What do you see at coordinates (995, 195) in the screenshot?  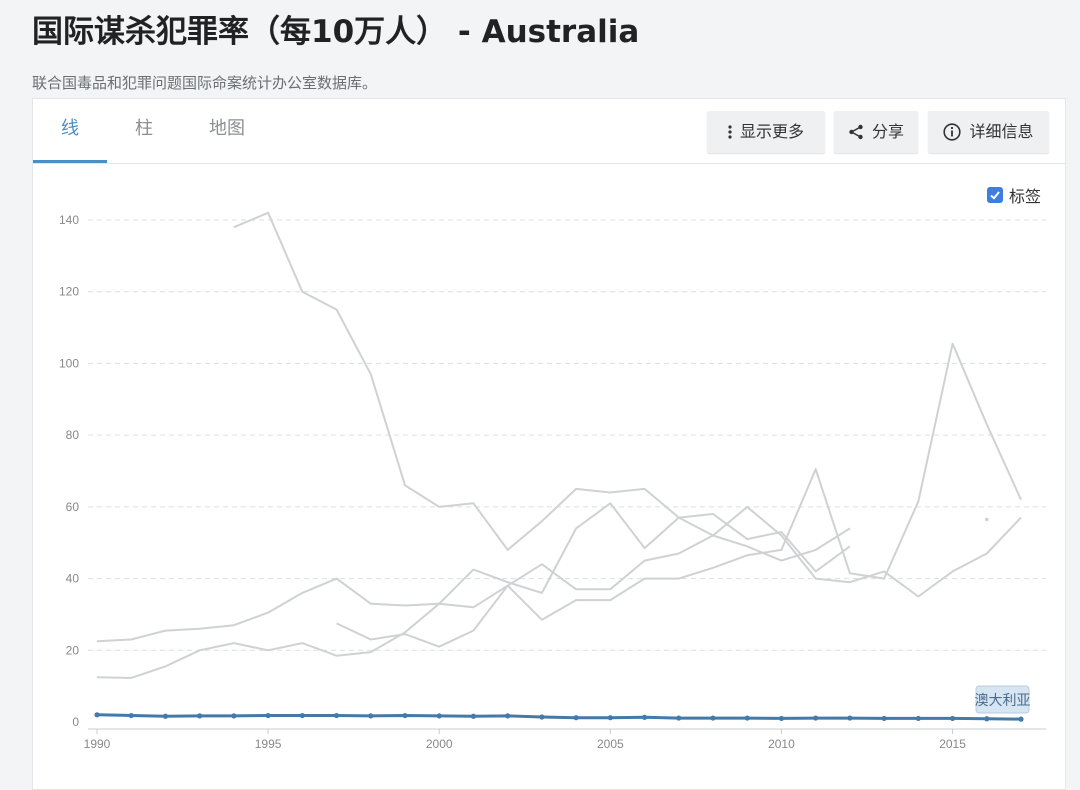 I see `checkbox-checked-icon` at bounding box center [995, 195].